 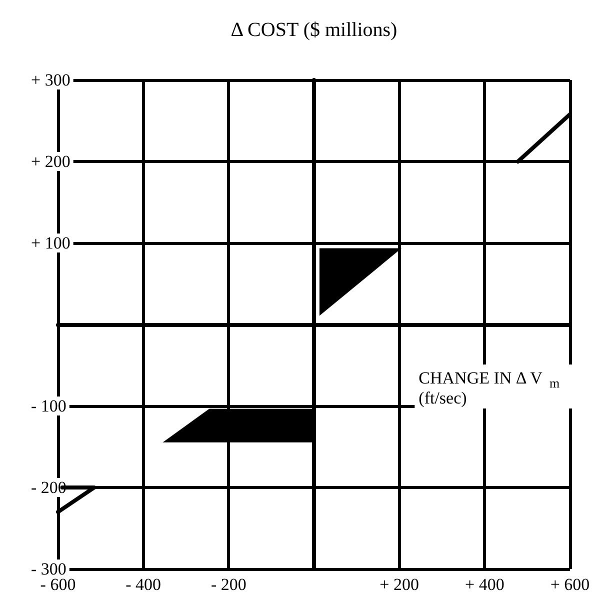 What do you see at coordinates (50, 161) in the screenshot?
I see `y-tick-label: + 200` at bounding box center [50, 161].